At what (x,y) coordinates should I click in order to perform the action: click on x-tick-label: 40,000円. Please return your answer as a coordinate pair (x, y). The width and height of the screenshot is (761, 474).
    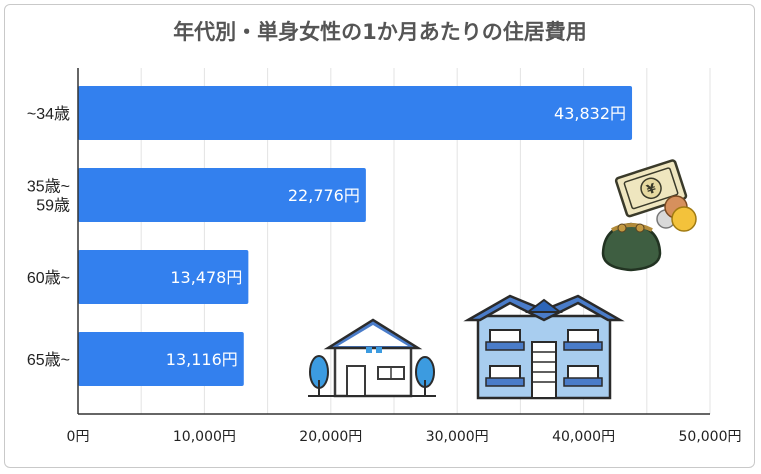
    Looking at the image, I should click on (583, 437).